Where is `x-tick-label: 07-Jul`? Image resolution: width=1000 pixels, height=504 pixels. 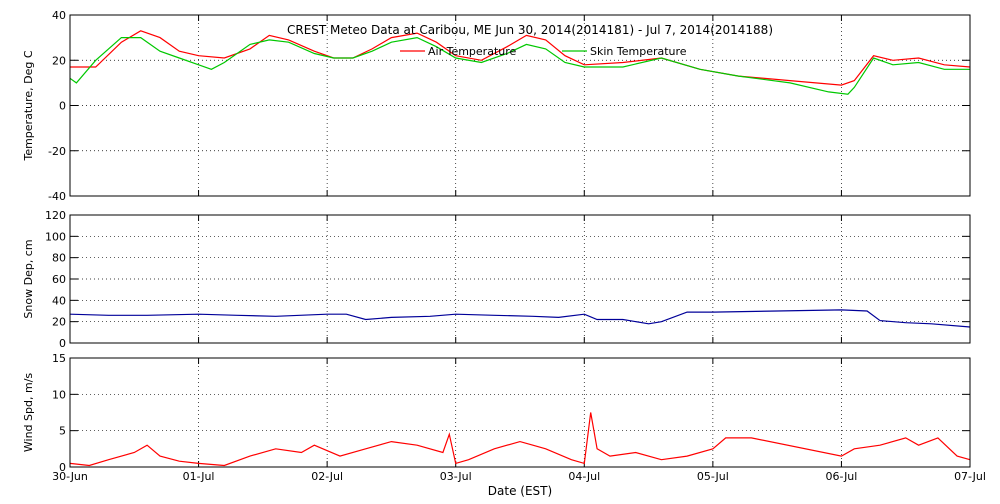 x-tick-label: 07-Jul is located at coordinates (970, 476).